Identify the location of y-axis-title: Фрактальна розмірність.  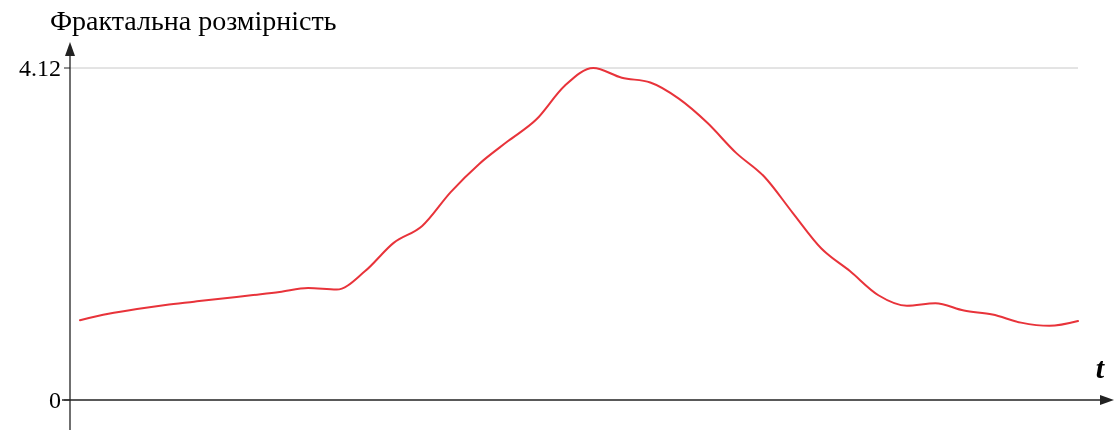
(193, 20).